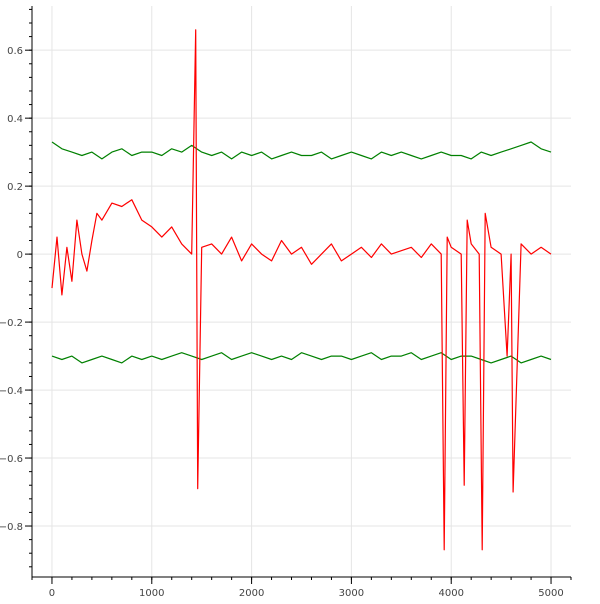  What do you see at coordinates (151, 593) in the screenshot?
I see `x-tick-label: 1000` at bounding box center [151, 593].